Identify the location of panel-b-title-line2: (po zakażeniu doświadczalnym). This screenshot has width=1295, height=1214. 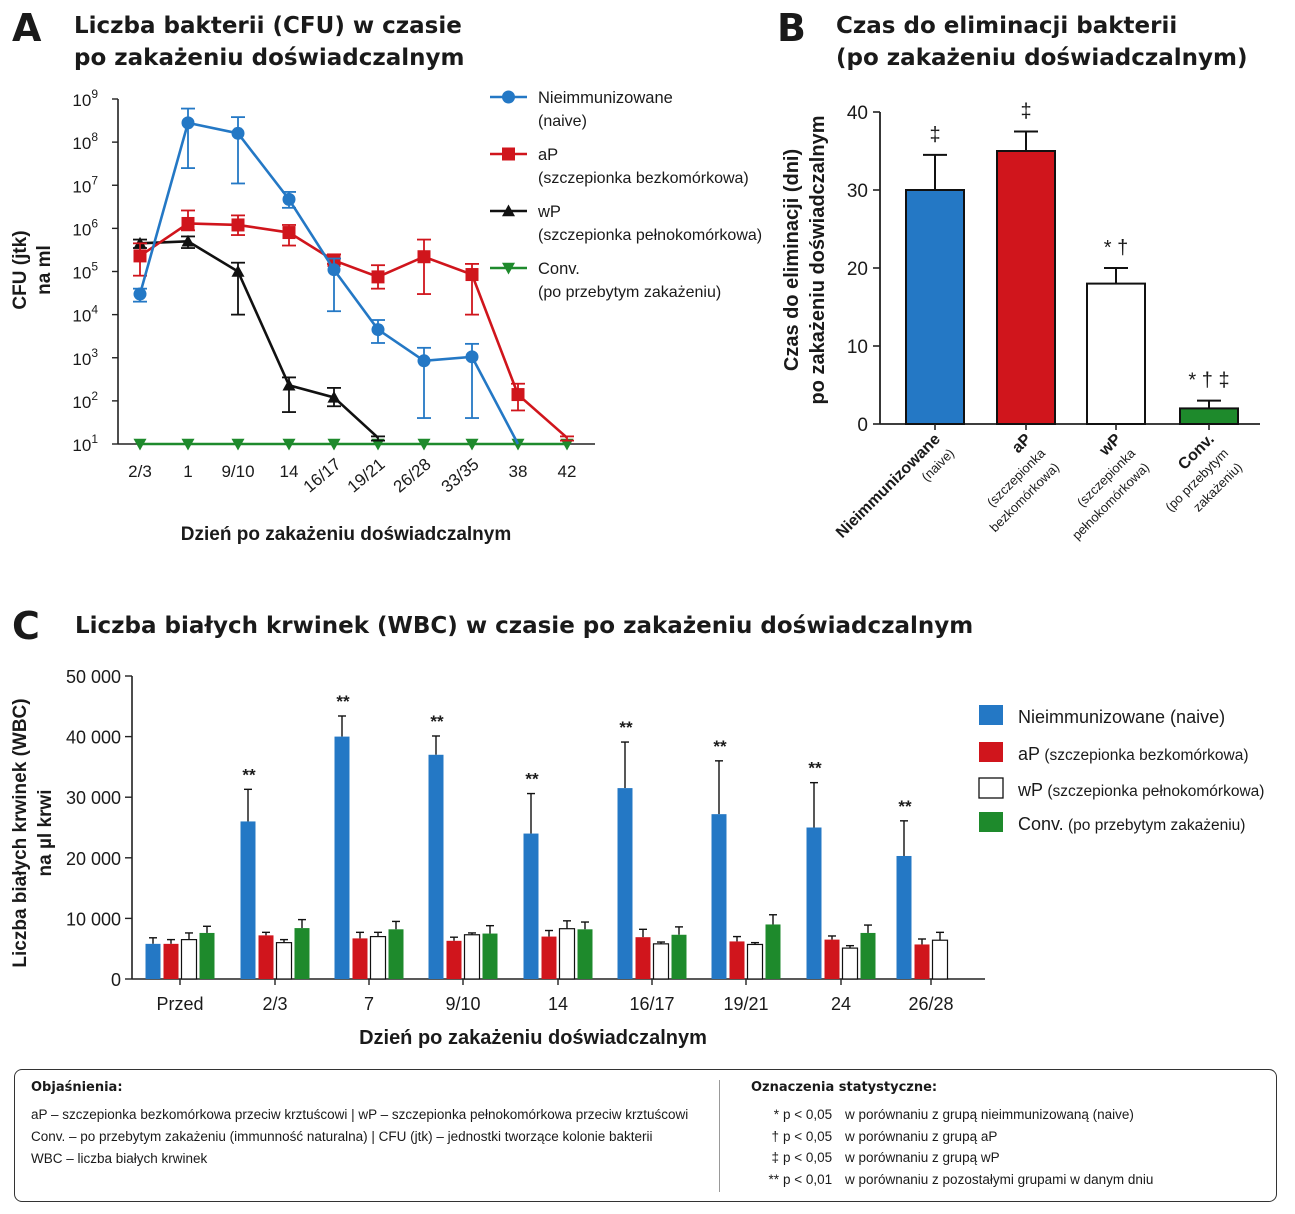
(1042, 58).